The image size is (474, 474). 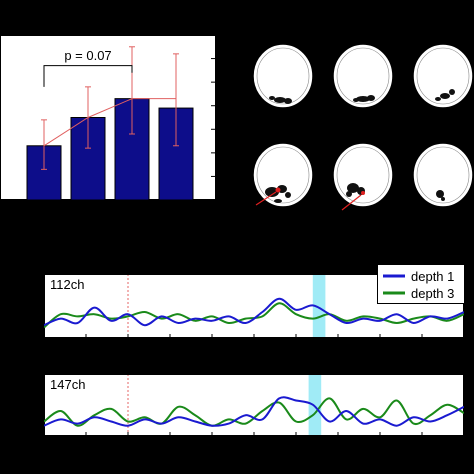 What do you see at coordinates (109, 122) in the screenshot?
I see `trend-line` at bounding box center [109, 122].